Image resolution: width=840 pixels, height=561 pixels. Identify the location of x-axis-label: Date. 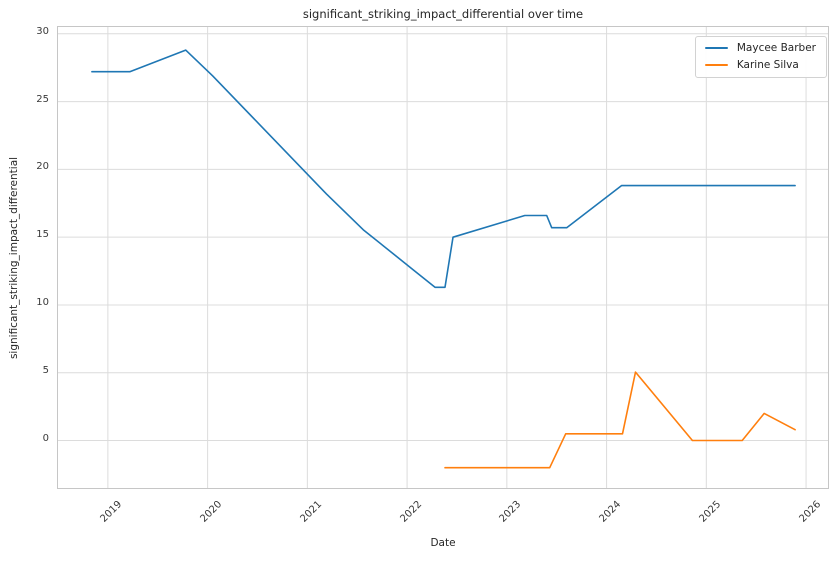
(443, 543).